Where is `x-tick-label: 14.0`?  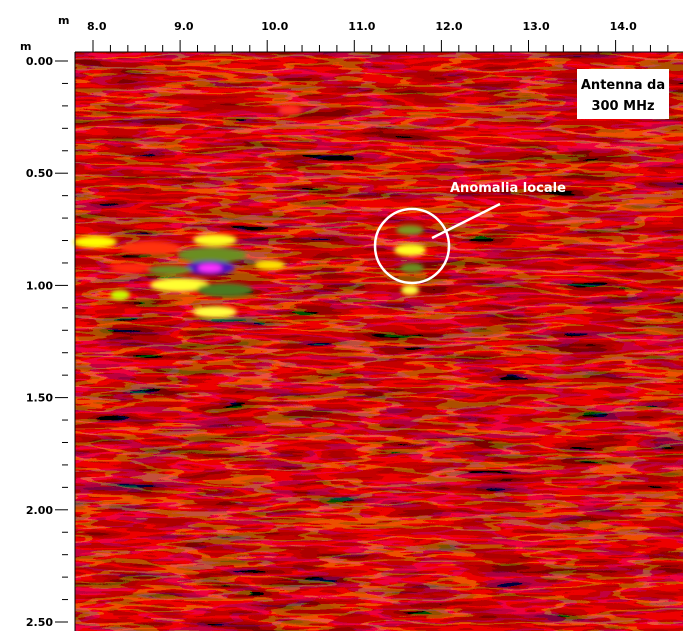
x-tick-label: 14.0 is located at coordinates (623, 26).